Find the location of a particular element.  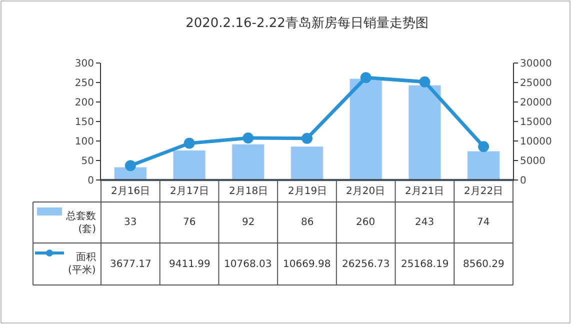

y2-tick-label: 20000 is located at coordinates (536, 103).